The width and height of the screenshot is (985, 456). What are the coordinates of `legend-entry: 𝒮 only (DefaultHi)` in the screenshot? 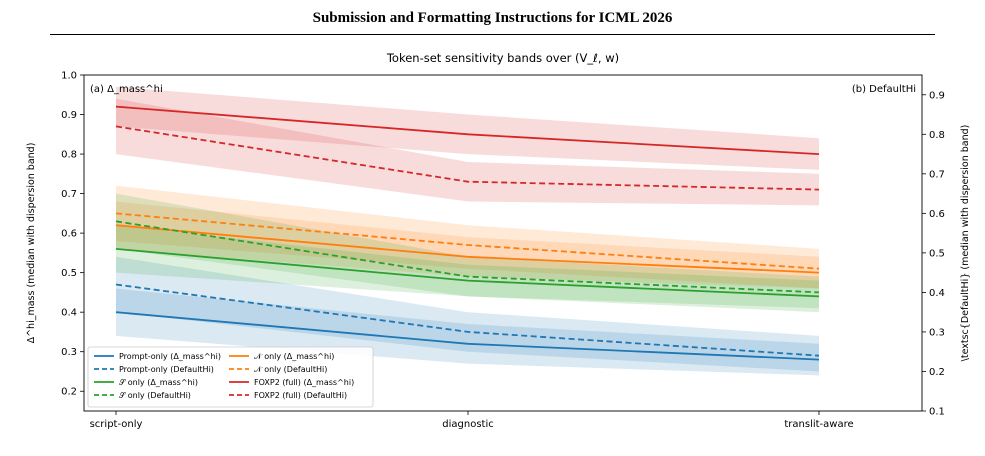 It's located at (155, 395).